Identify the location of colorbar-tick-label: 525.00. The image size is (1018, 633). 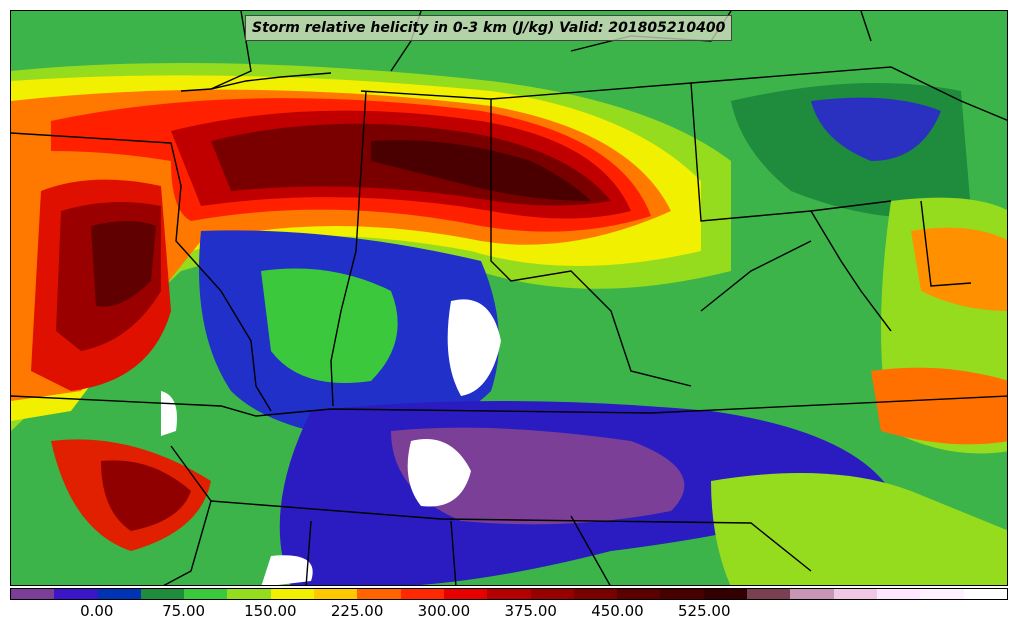
(704, 611).